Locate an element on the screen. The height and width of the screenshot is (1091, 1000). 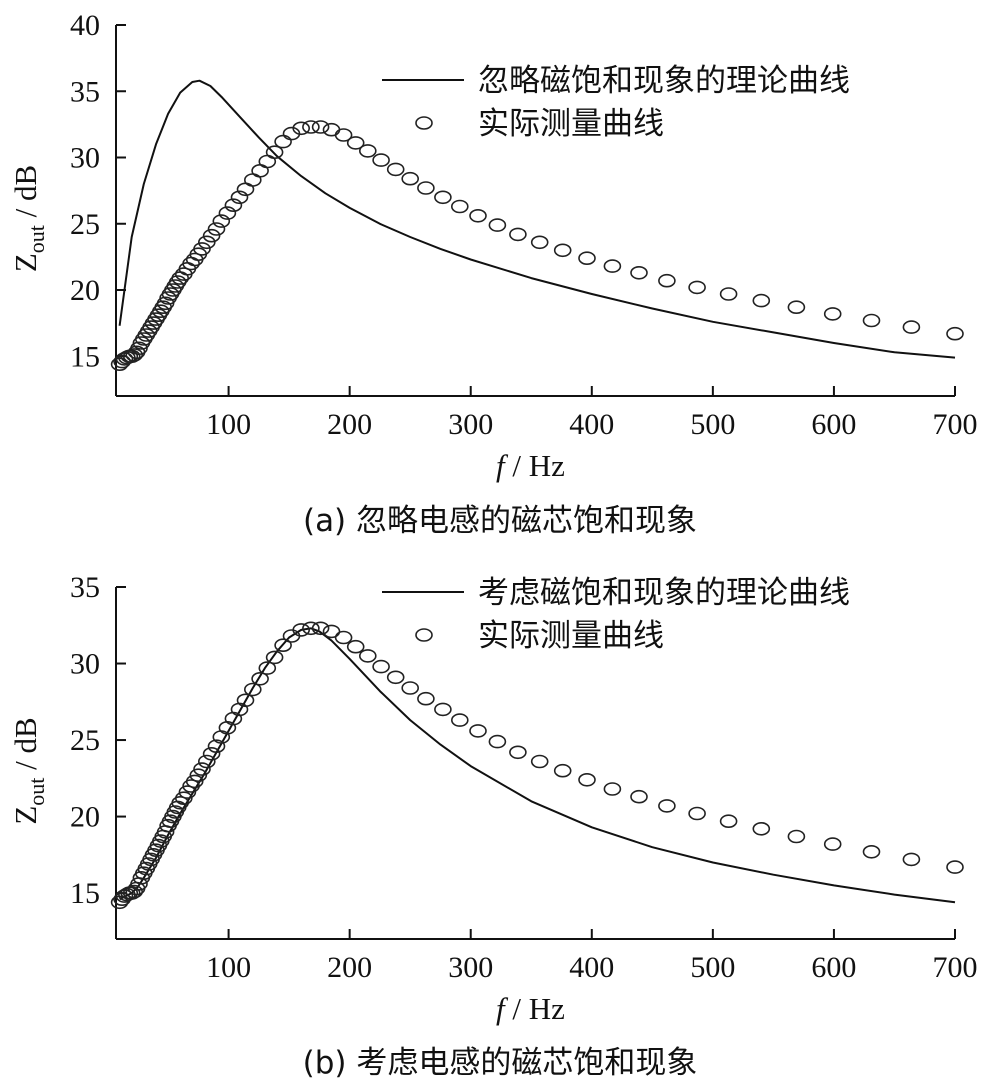
panel-caption: (b) 考虑电感的磁芯饱和现象 is located at coordinates (500, 1063).